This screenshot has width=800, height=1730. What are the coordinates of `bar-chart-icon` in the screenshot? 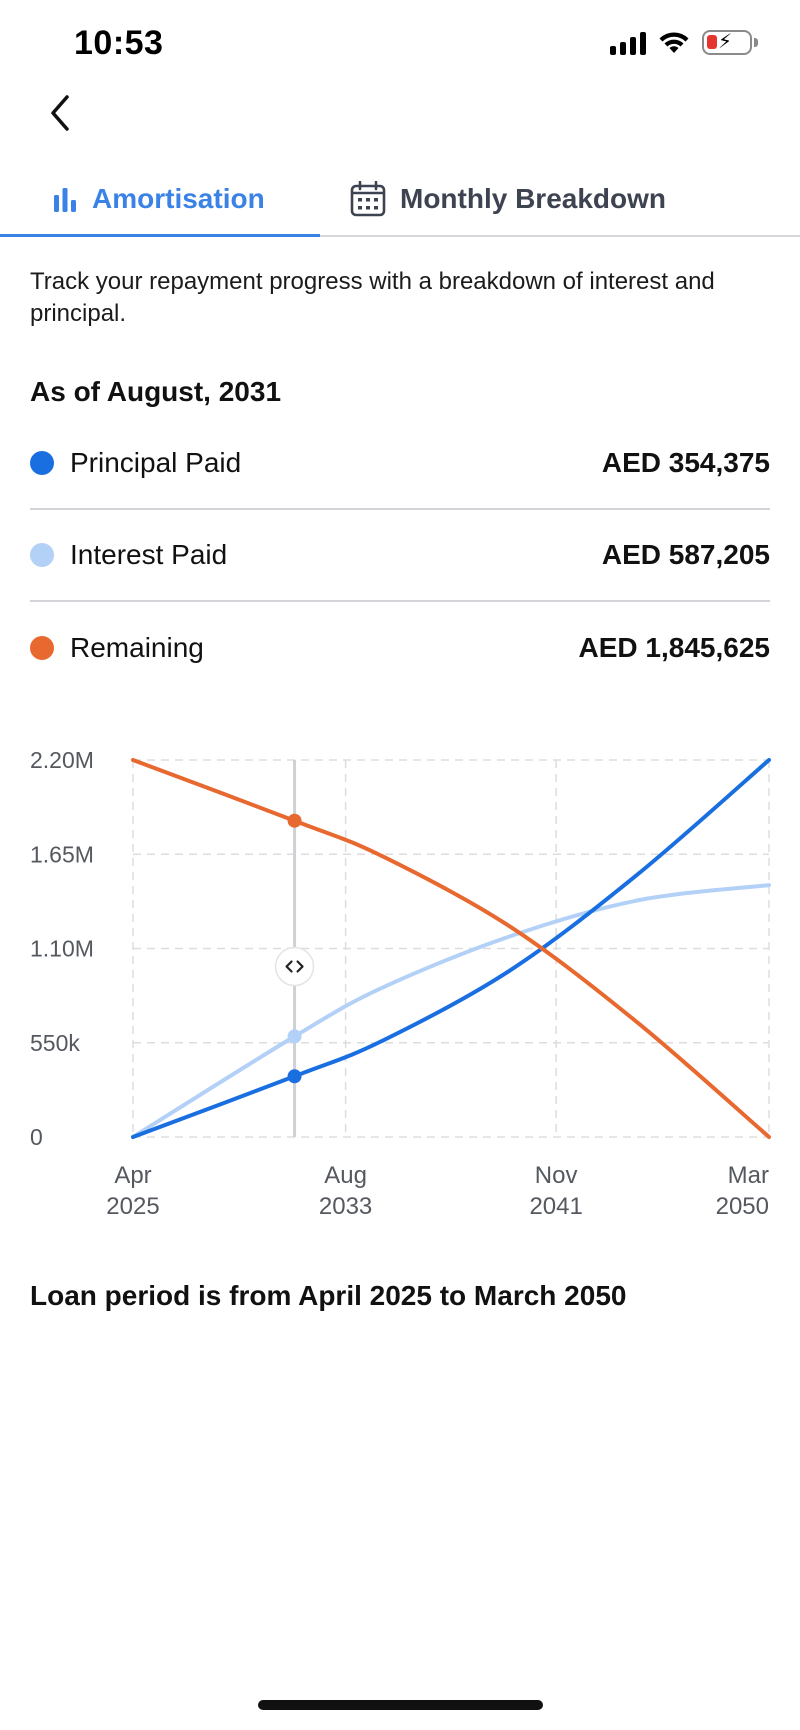 It's located at (65, 199).